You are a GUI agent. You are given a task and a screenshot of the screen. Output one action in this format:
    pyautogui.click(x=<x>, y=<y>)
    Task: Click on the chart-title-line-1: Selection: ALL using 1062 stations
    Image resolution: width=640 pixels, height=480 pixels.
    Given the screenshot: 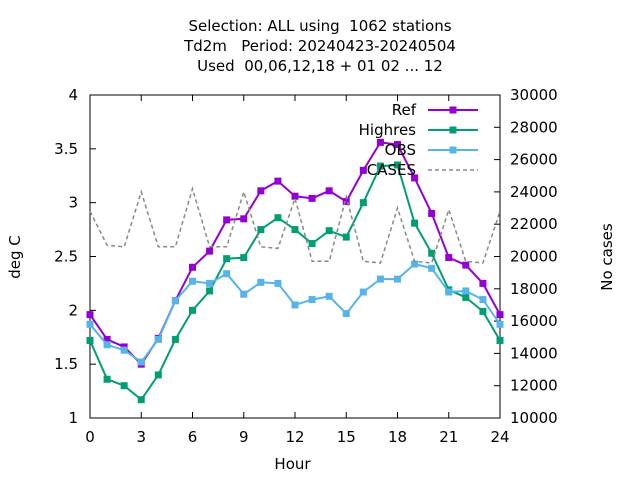 What is the action you would take?
    pyautogui.click(x=320, y=26)
    